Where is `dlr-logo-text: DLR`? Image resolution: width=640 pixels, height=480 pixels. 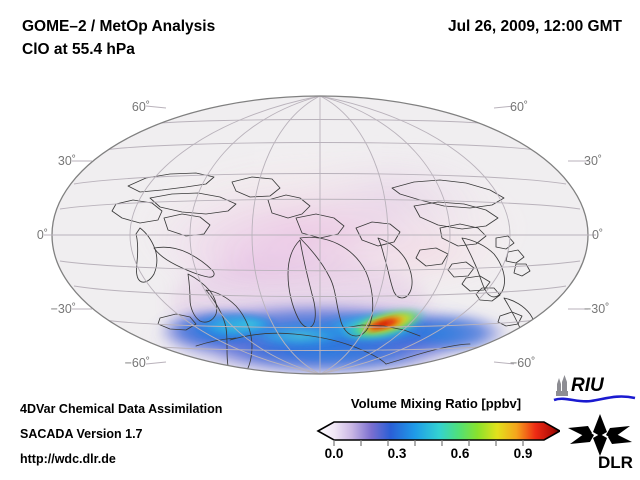
dlr-logo-text: DLR is located at coordinates (615, 461).